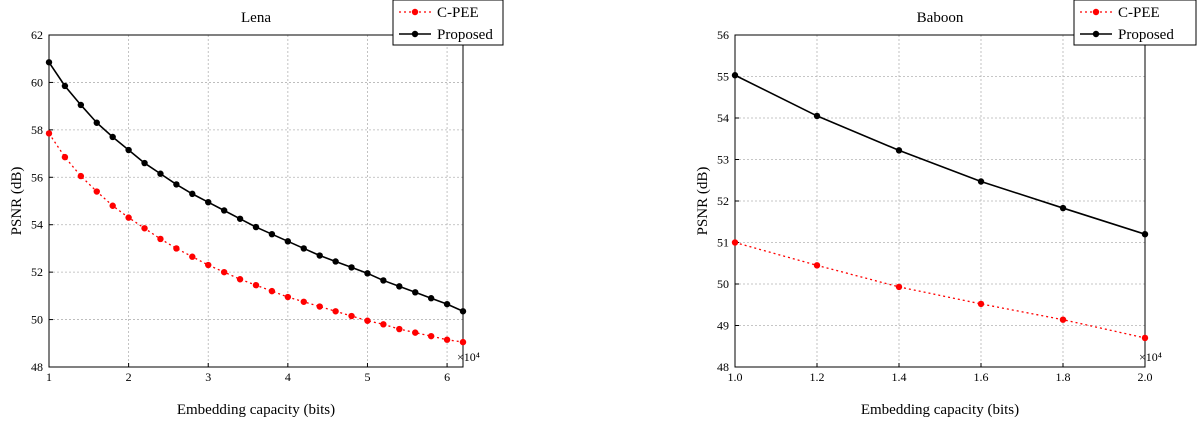 The image size is (1198, 426). I want to click on x-axis-label: Embedding capacity (bits), so click(940, 410).